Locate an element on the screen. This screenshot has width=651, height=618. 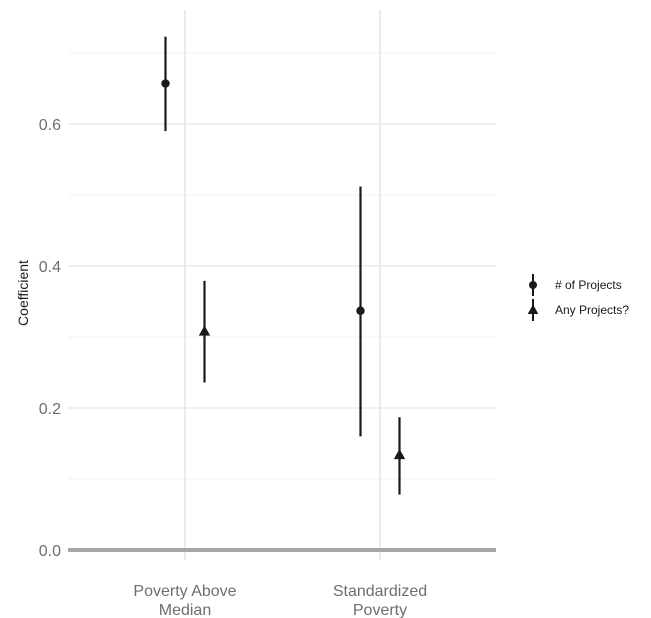
legend: # of Projects Any Projects? is located at coordinates (578, 297).